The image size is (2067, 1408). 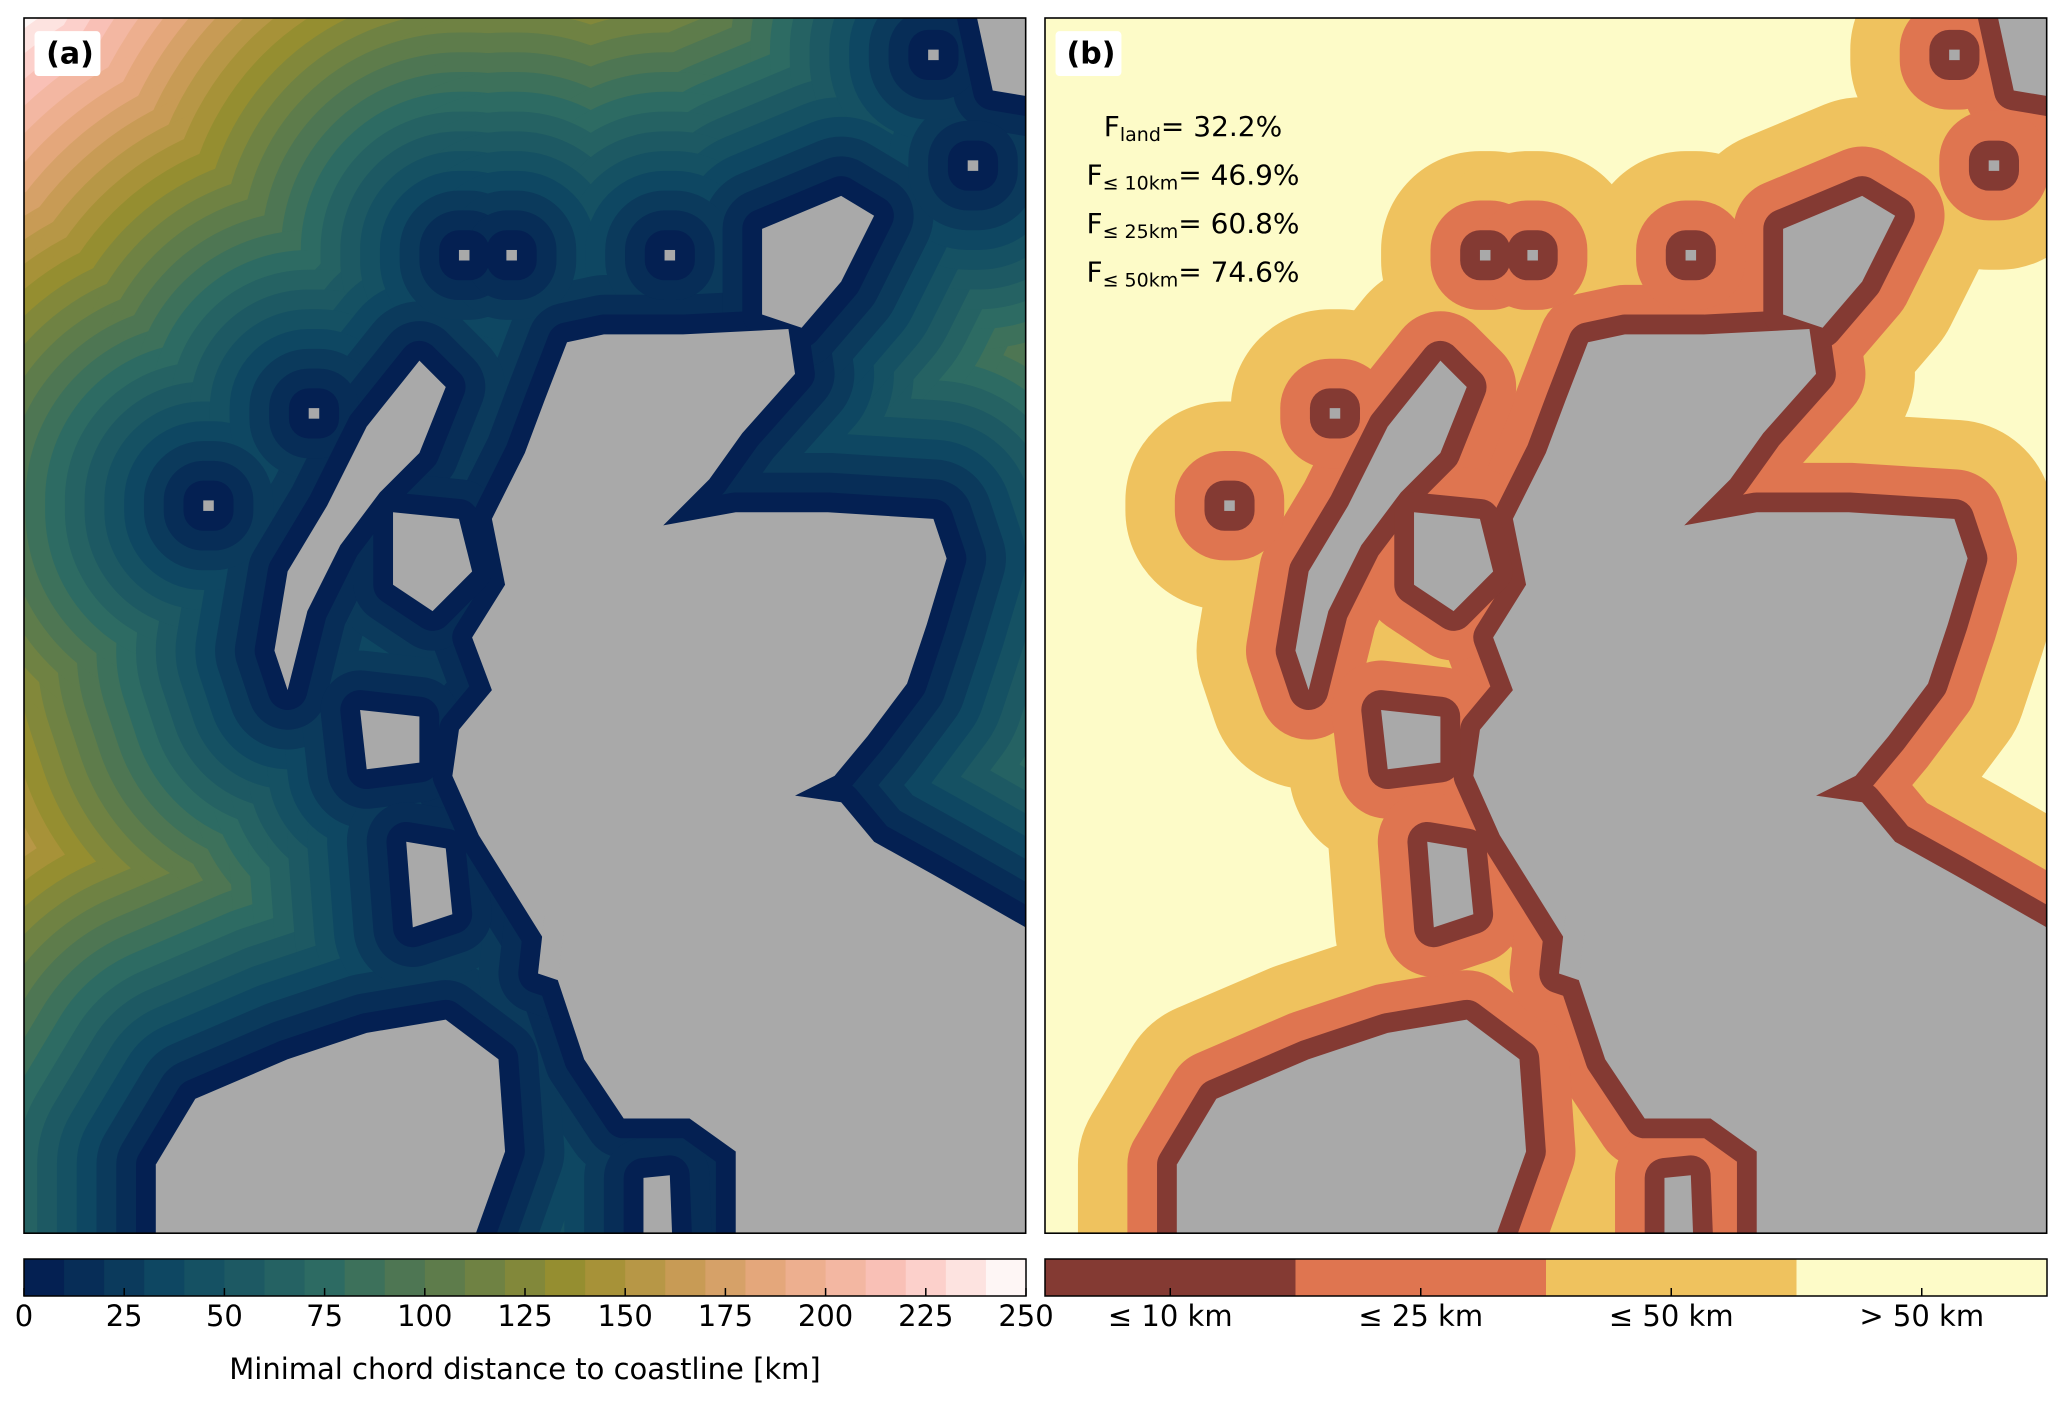 I want to click on legend-label: ≤ 50 km, so click(x=1671, y=1316).